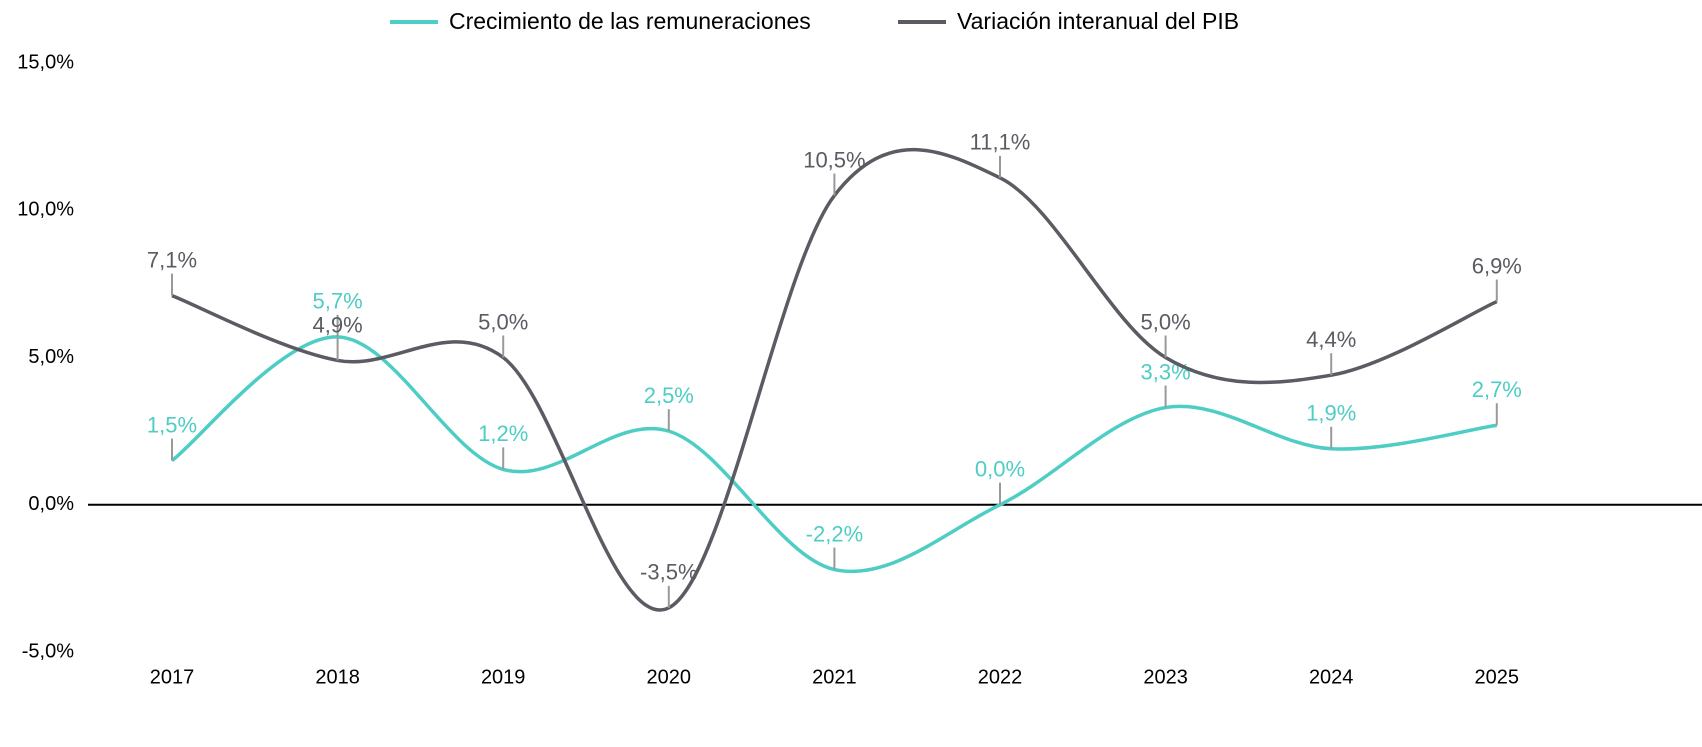 The width and height of the screenshot is (1702, 747). What do you see at coordinates (669, 677) in the screenshot?
I see `x-tick-label: 2020` at bounding box center [669, 677].